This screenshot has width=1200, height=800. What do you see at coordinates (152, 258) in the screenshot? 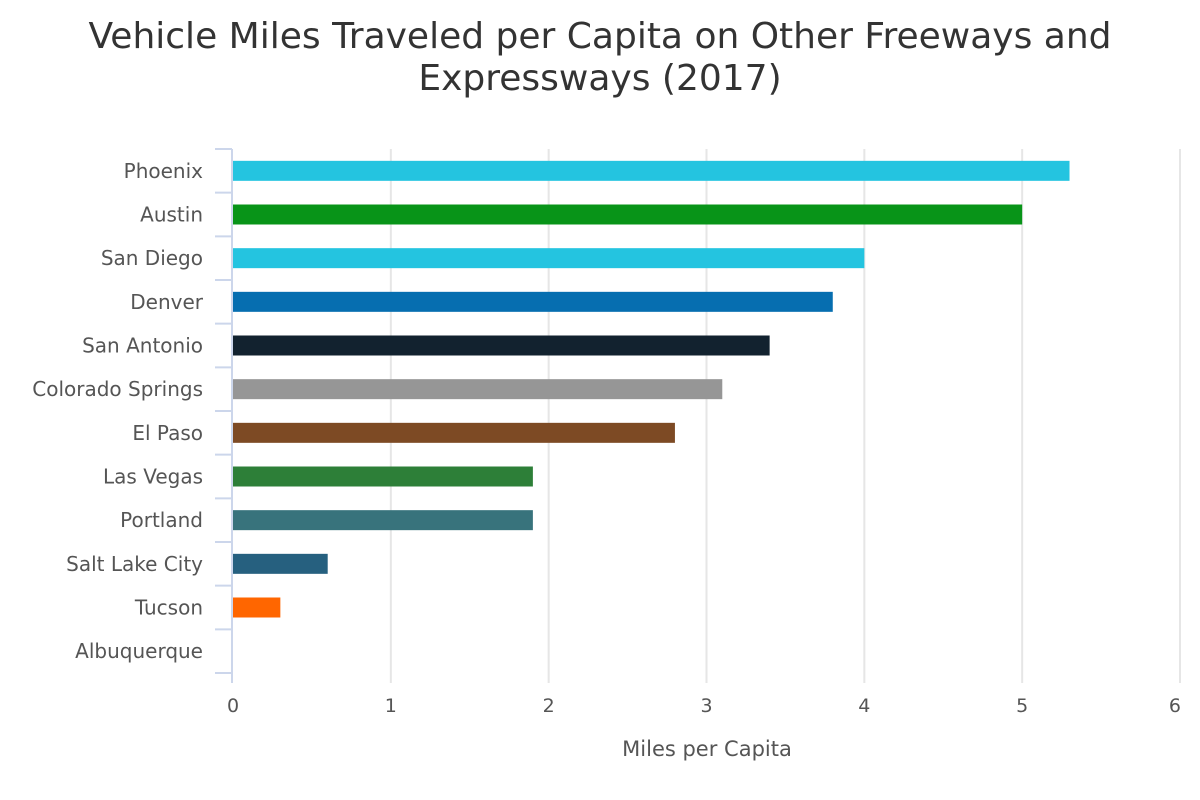
I see `category-label: San Diego` at bounding box center [152, 258].